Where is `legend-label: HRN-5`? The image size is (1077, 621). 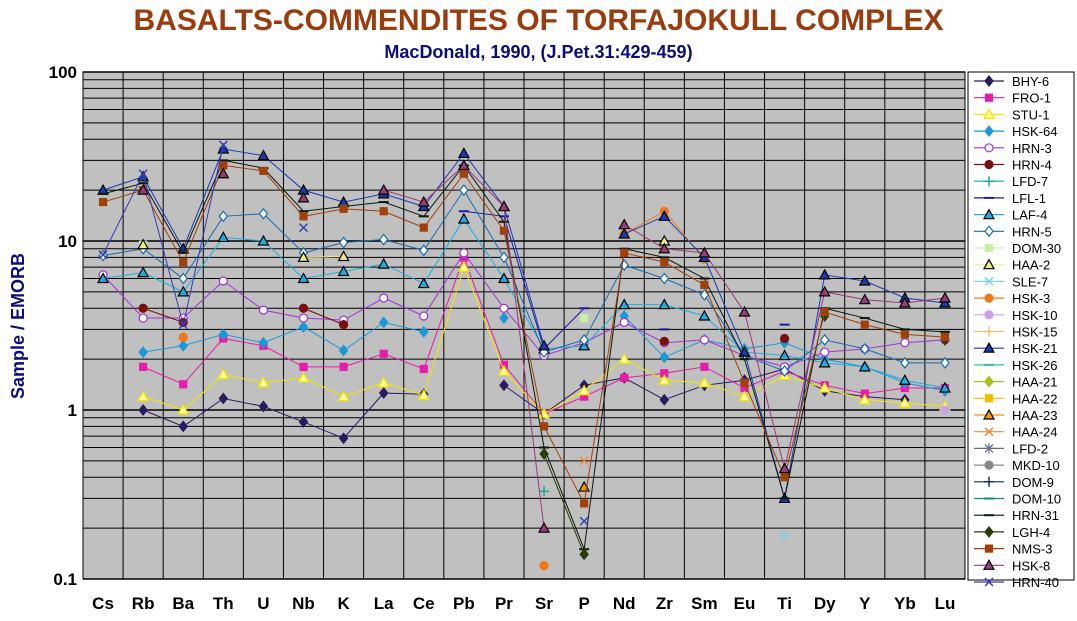 legend-label: HRN-5 is located at coordinates (1032, 231).